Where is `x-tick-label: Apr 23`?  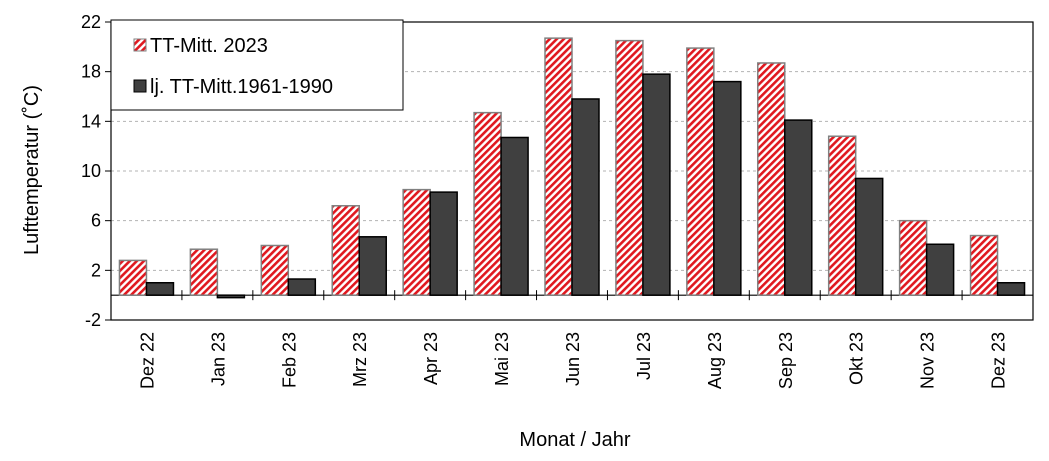 x-tick-label: Apr 23 is located at coordinates (431, 358).